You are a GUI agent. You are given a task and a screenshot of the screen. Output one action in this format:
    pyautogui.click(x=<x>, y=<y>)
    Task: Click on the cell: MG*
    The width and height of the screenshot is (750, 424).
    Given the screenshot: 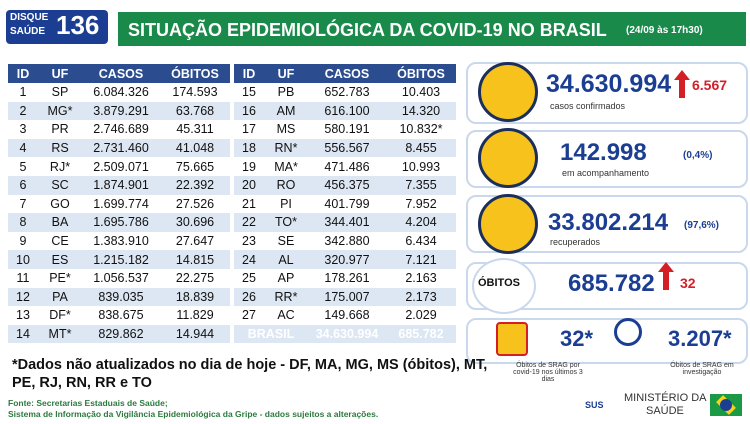 What is the action you would take?
    pyautogui.click(x=60, y=110)
    